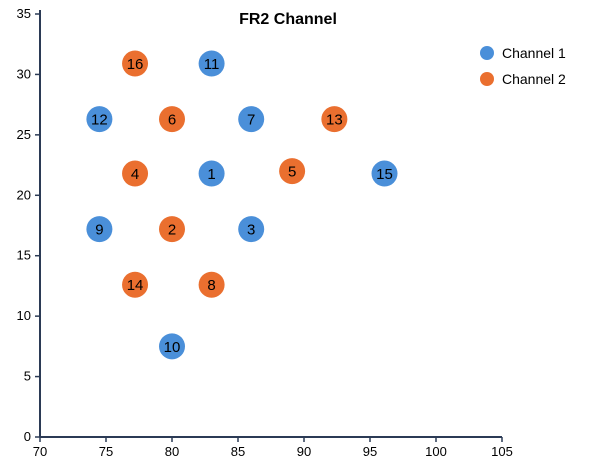 Image resolution: width=603 pixels, height=473 pixels. I want to click on data-point: 11, so click(211, 63).